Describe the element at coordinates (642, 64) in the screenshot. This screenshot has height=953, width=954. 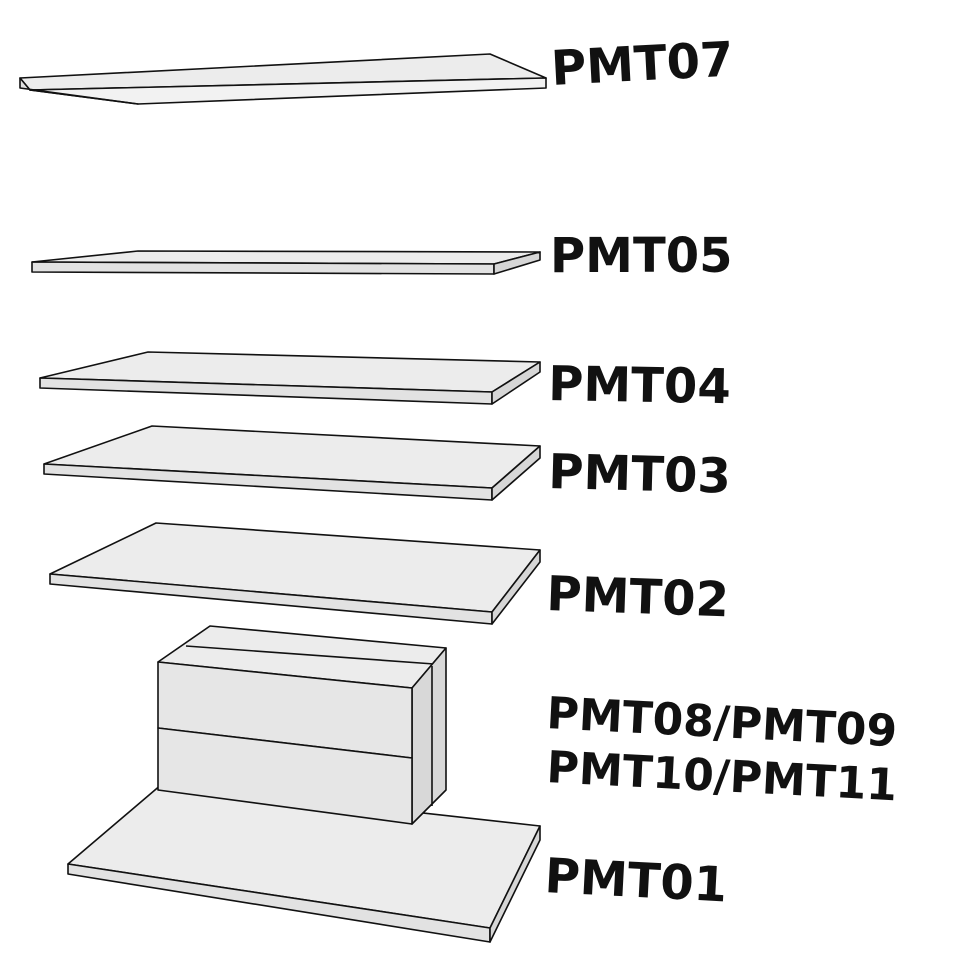
I see `label-pmt07: PMT07` at that location.